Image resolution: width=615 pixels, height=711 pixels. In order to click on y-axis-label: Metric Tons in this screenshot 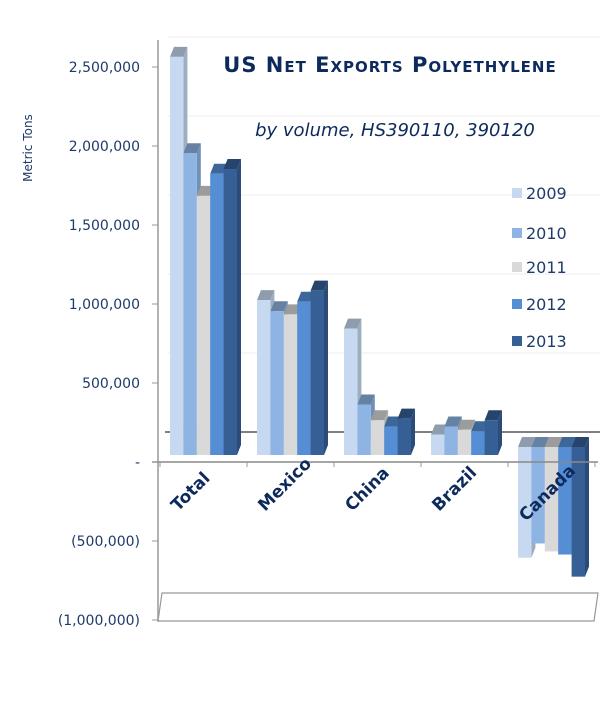, I will do `click(28, 148)`.